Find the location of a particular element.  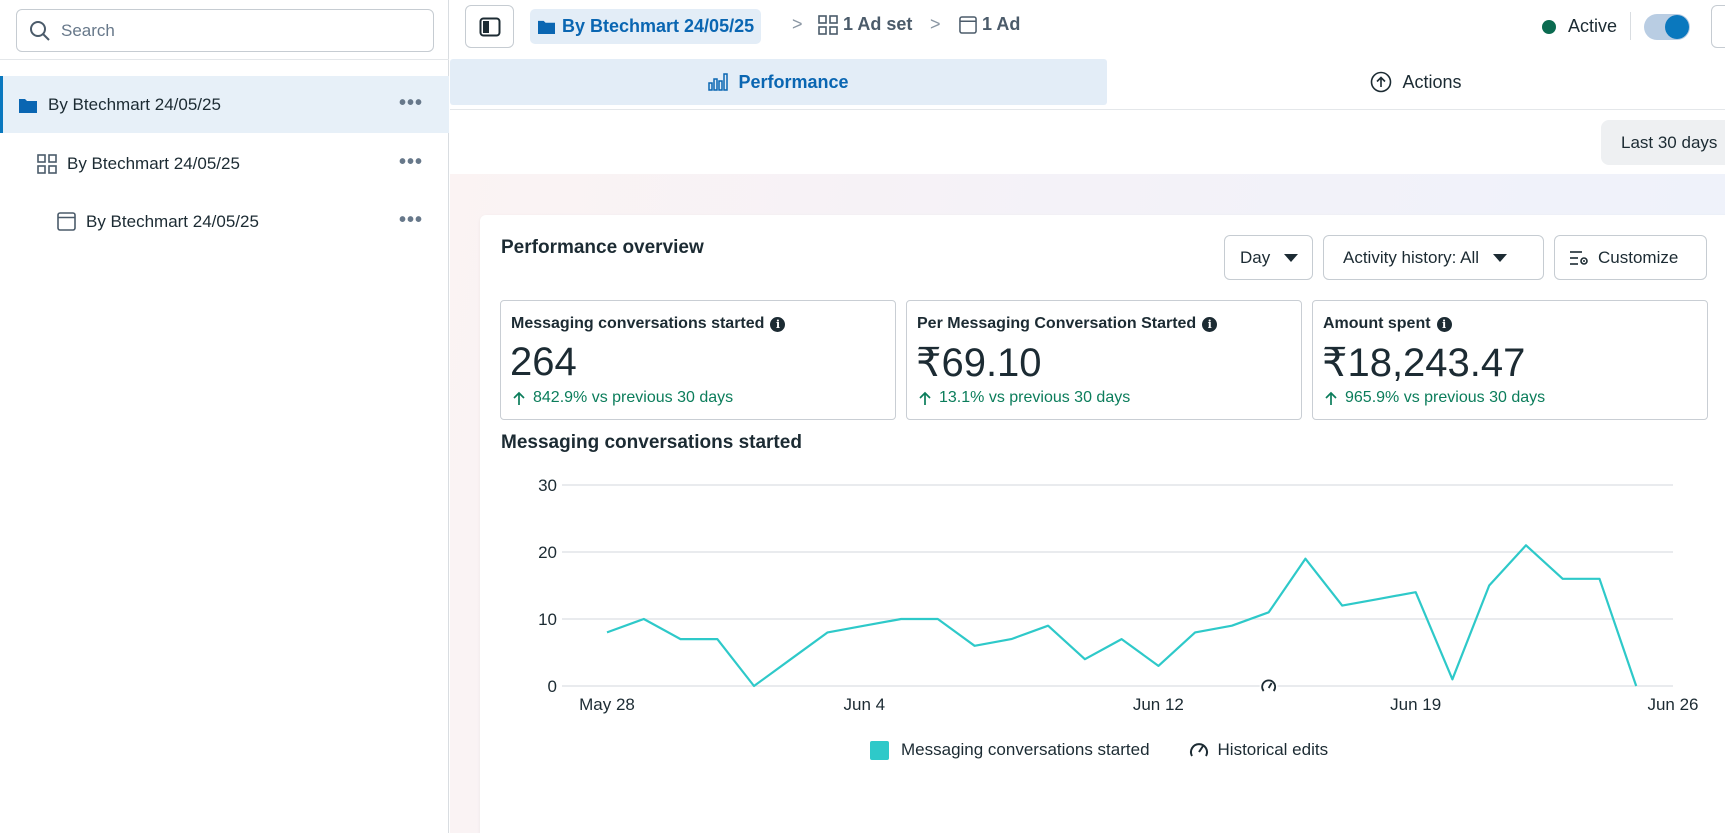

metric-delta: 13.1% vs previous 30 days is located at coordinates (1024, 398).